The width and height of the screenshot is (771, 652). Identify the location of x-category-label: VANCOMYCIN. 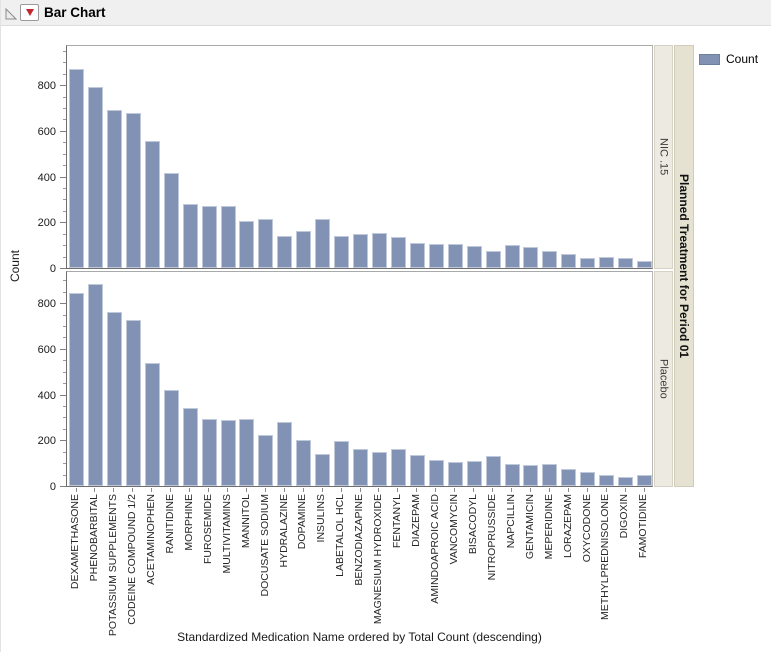
(453, 529).